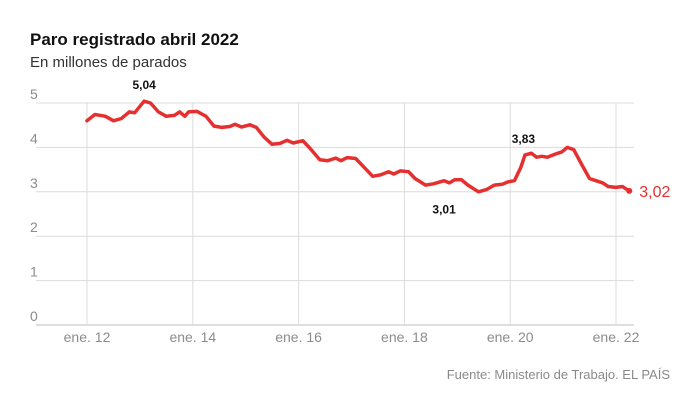 Image resolution: width=690 pixels, height=413 pixels. Describe the element at coordinates (34, 183) in the screenshot. I see `y-tick-label: 3` at that location.